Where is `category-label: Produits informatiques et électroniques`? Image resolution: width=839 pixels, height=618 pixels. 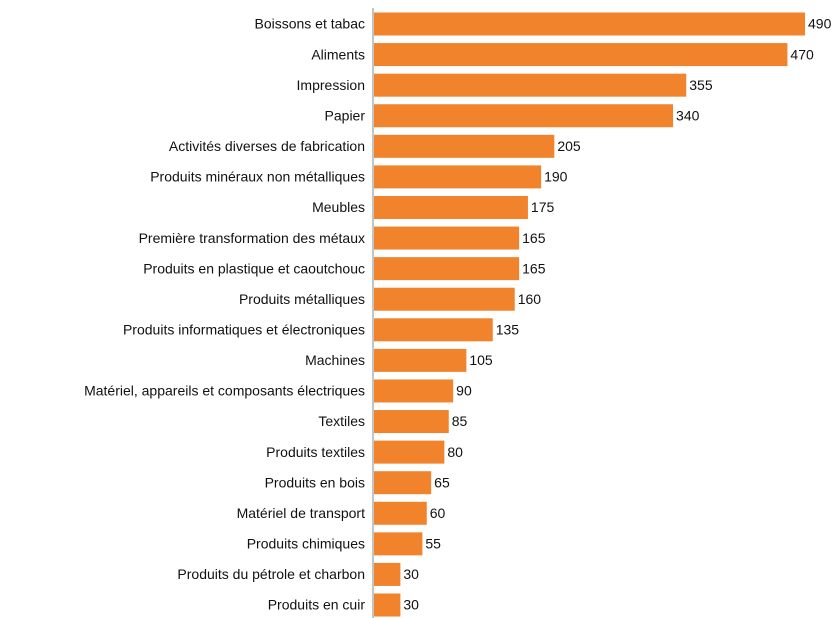
category-label: Produits informatiques et électroniques is located at coordinates (244, 330).